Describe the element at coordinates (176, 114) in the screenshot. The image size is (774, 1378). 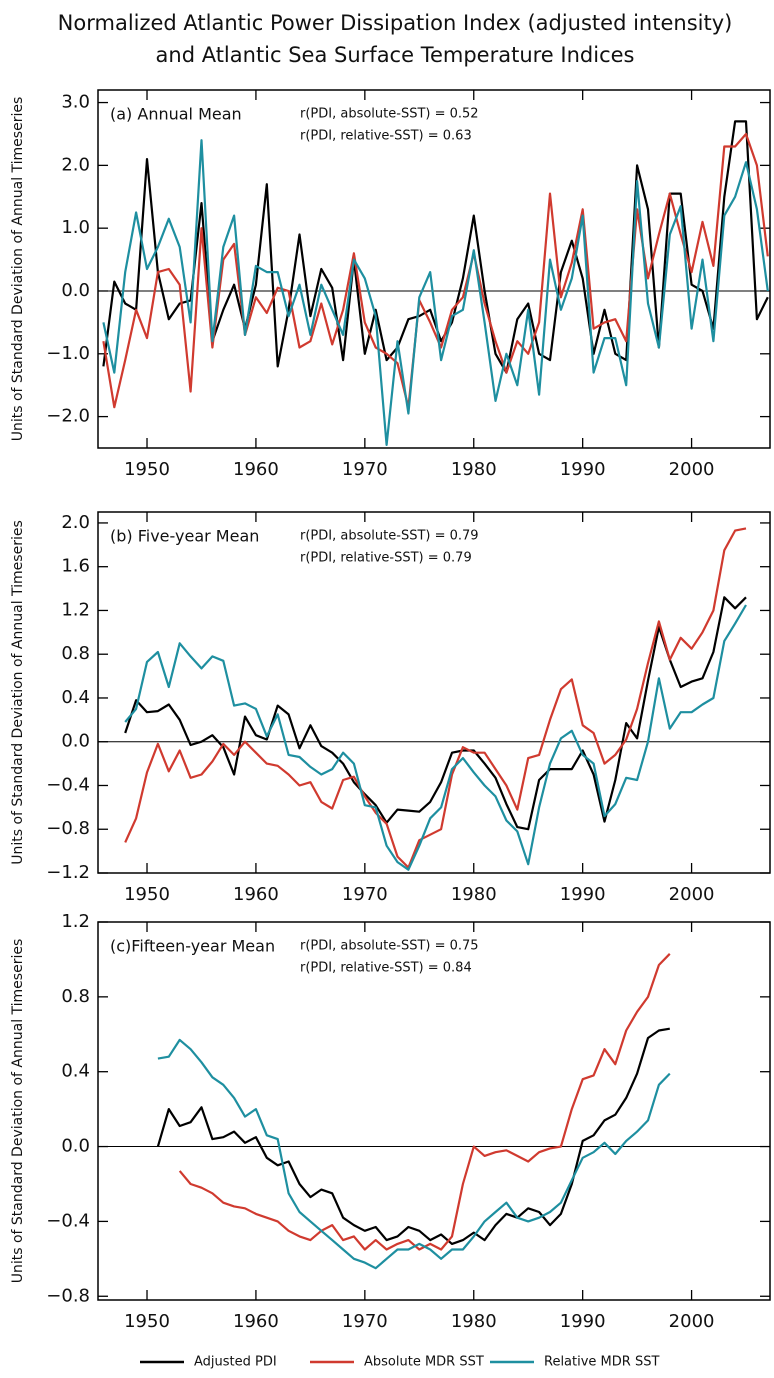
I see `panel-label: (a) Annual Mean` at that location.